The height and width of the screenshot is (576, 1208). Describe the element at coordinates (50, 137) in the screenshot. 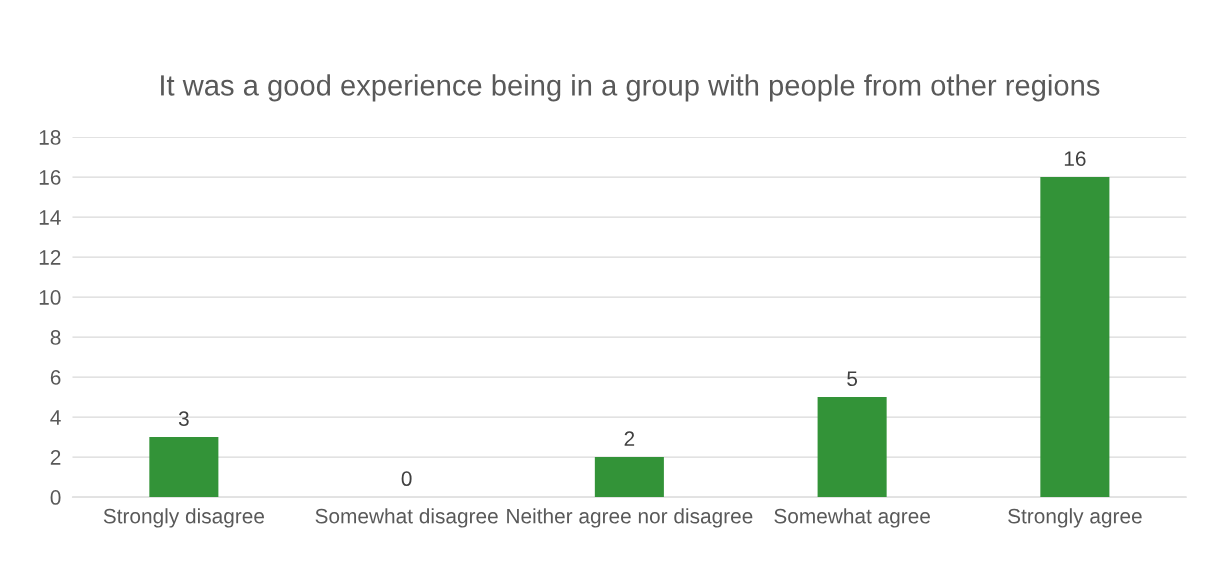

I see `y-tick-label: 18` at that location.